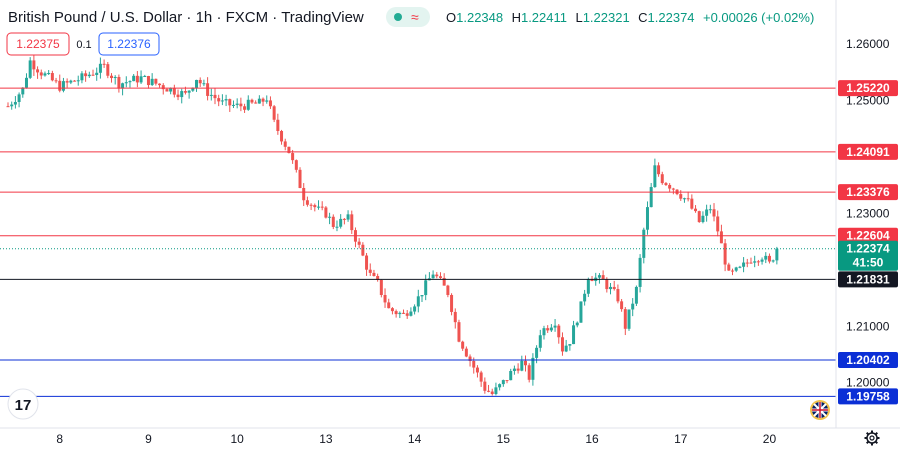  What do you see at coordinates (868, 235) in the screenshot?
I see `level-price-tag: 1.22604` at bounding box center [868, 235].